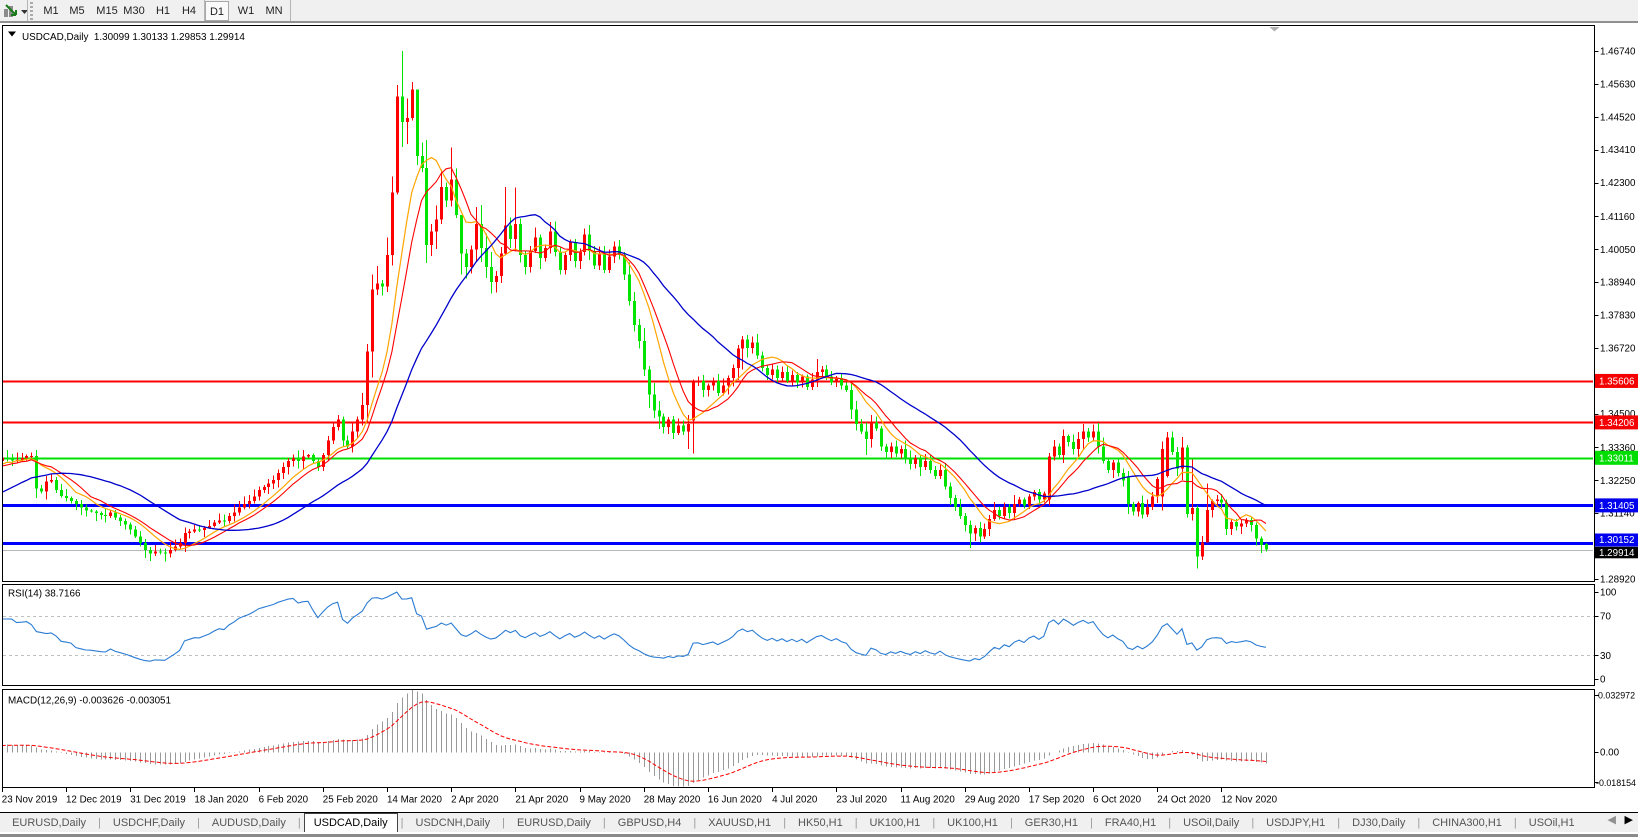  What do you see at coordinates (158, 799) in the screenshot?
I see `svg-text: 31 Dec 2019` at bounding box center [158, 799].